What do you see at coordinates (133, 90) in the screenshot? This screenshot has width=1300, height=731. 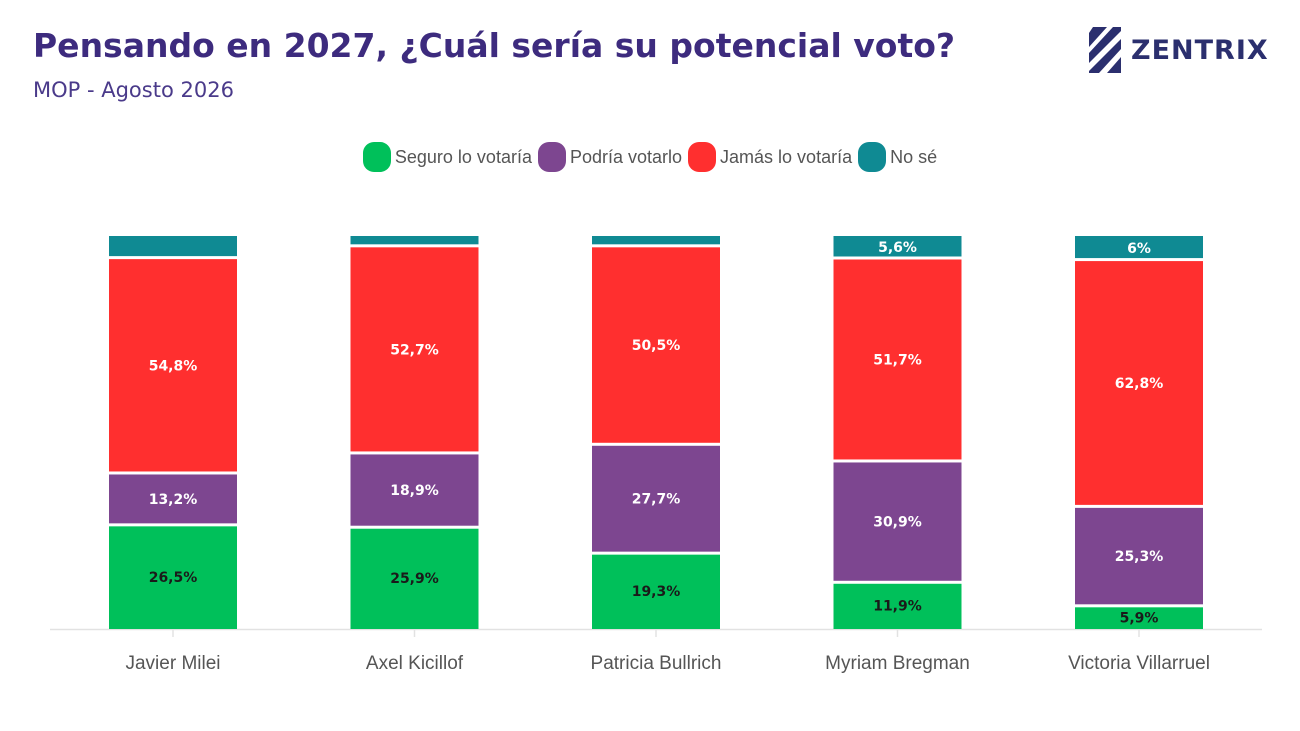 I see `chart-subtitle: MOP - Agosto 2026` at bounding box center [133, 90].